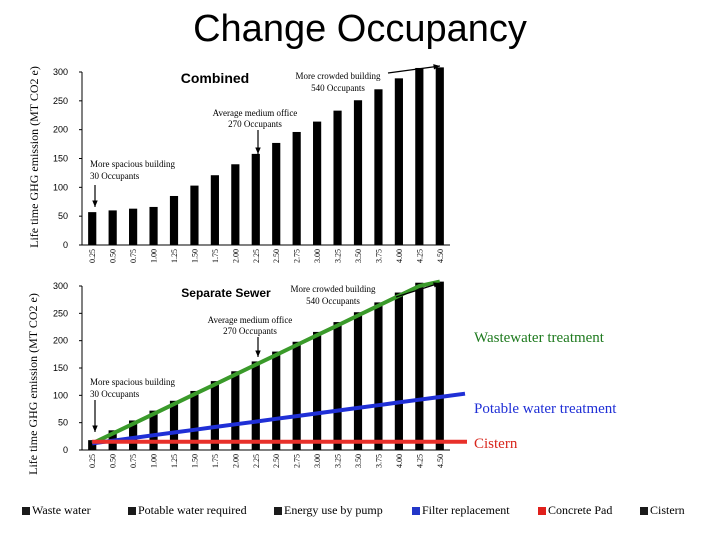 Image resolution: width=720 pixels, height=540 pixels. I want to click on combined-y-tick-label: 100, so click(60, 187).